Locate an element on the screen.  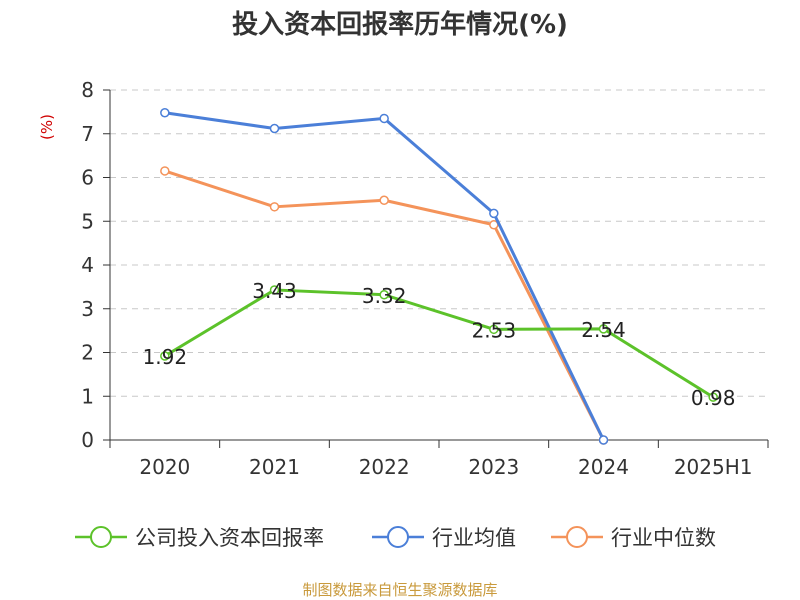
legend-label: 行业中位数 is located at coordinates (663, 538).